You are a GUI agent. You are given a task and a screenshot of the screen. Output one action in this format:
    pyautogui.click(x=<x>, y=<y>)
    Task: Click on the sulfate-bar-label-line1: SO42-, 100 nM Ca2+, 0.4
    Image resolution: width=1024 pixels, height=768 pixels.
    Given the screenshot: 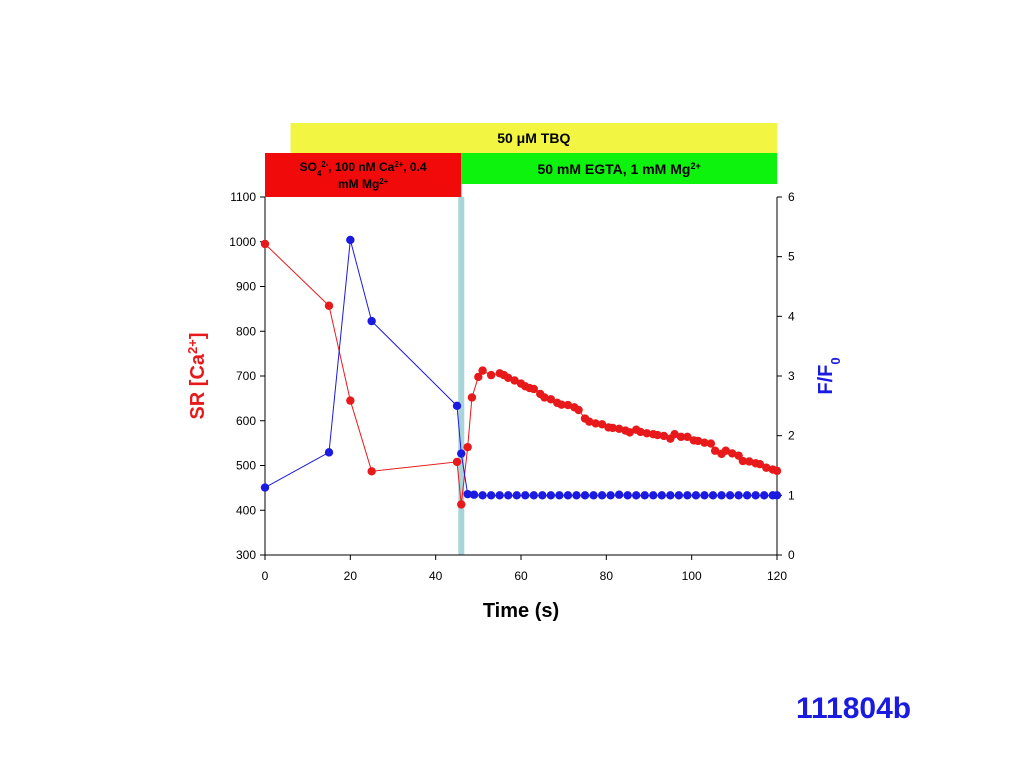 What is the action you would take?
    pyautogui.click(x=363, y=169)
    